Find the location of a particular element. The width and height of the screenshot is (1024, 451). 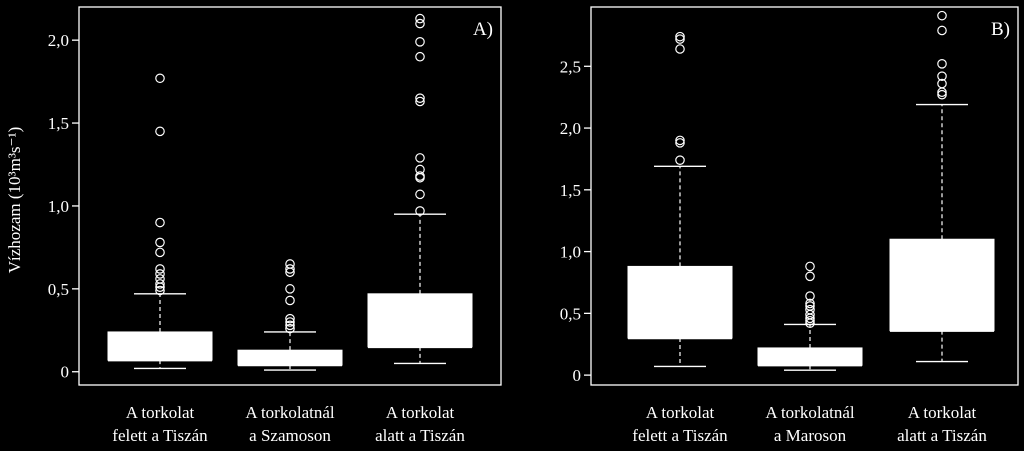

panel-label: A) is located at coordinates (483, 29).